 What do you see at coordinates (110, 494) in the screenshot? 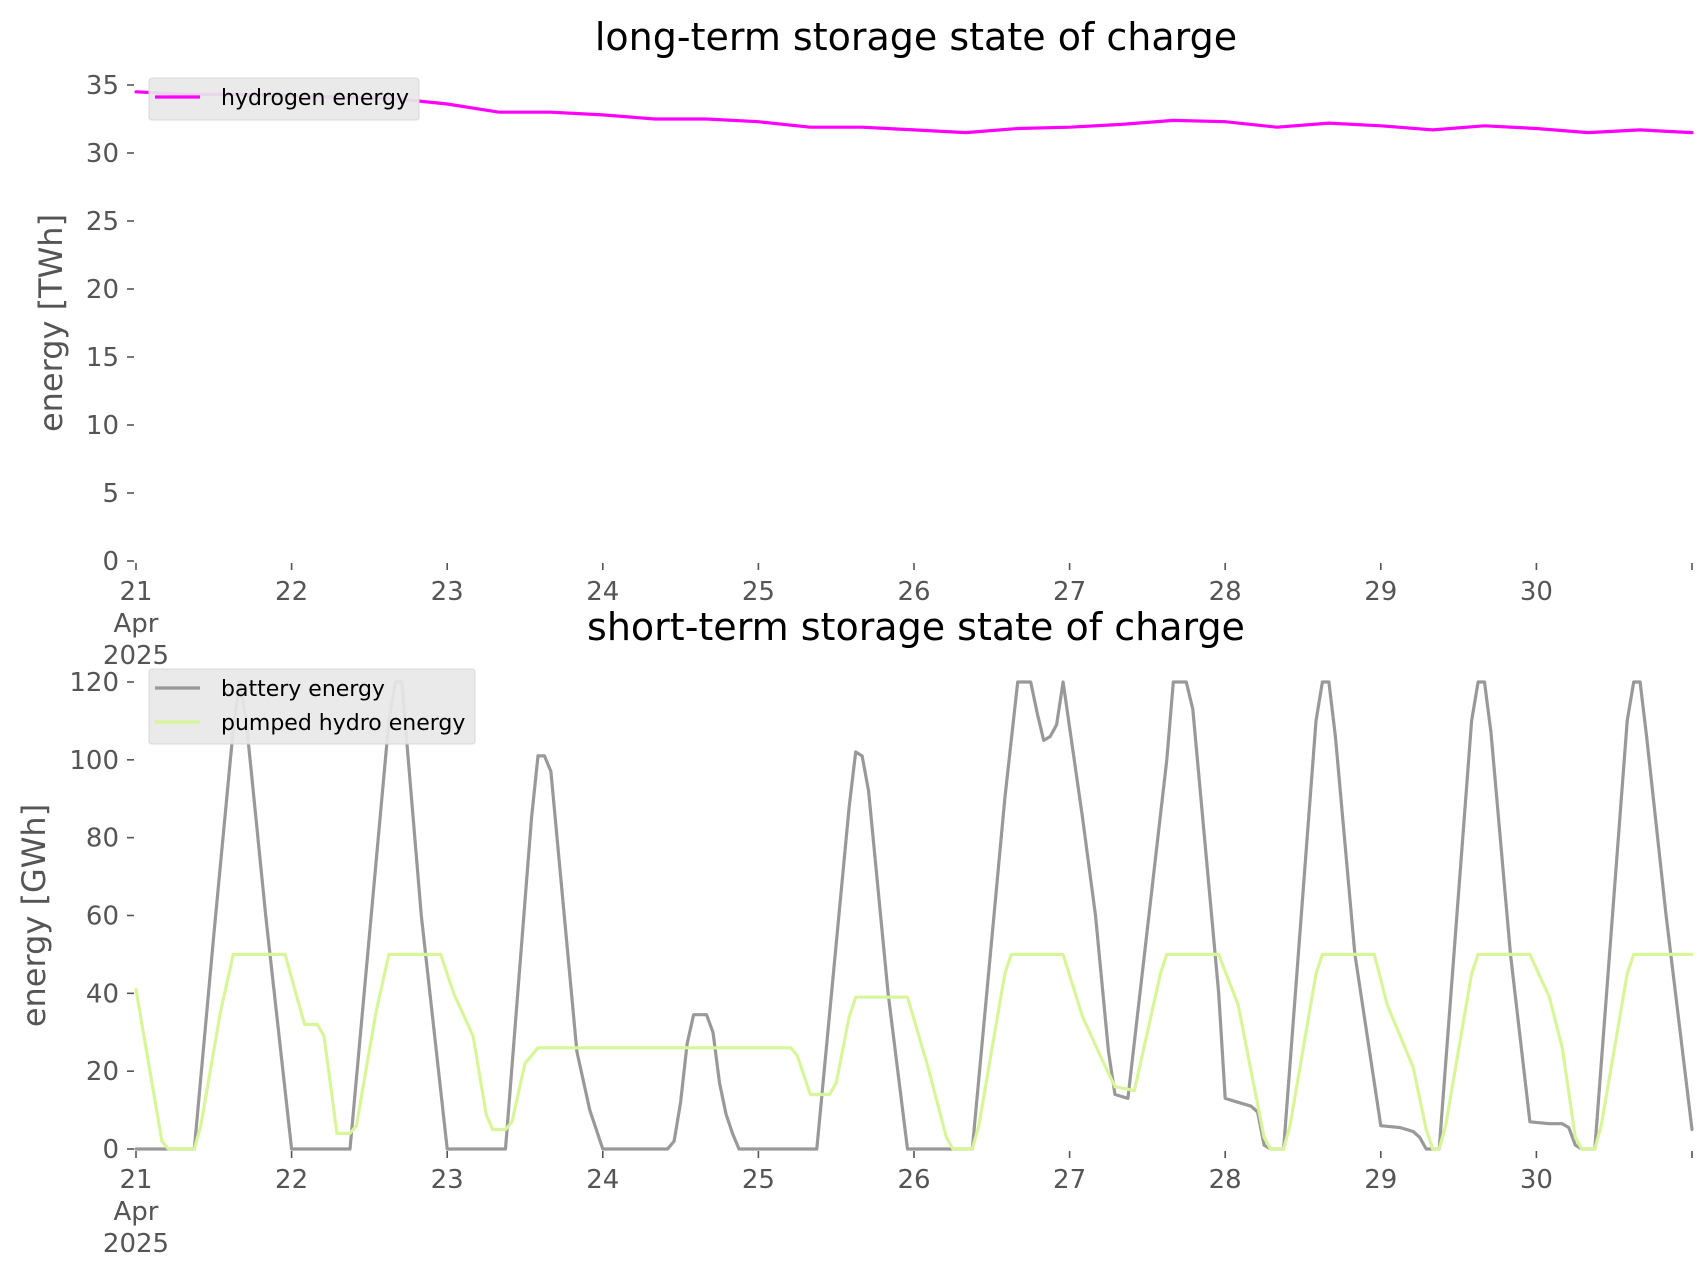
I see `y-tick-label: 5` at bounding box center [110, 494].